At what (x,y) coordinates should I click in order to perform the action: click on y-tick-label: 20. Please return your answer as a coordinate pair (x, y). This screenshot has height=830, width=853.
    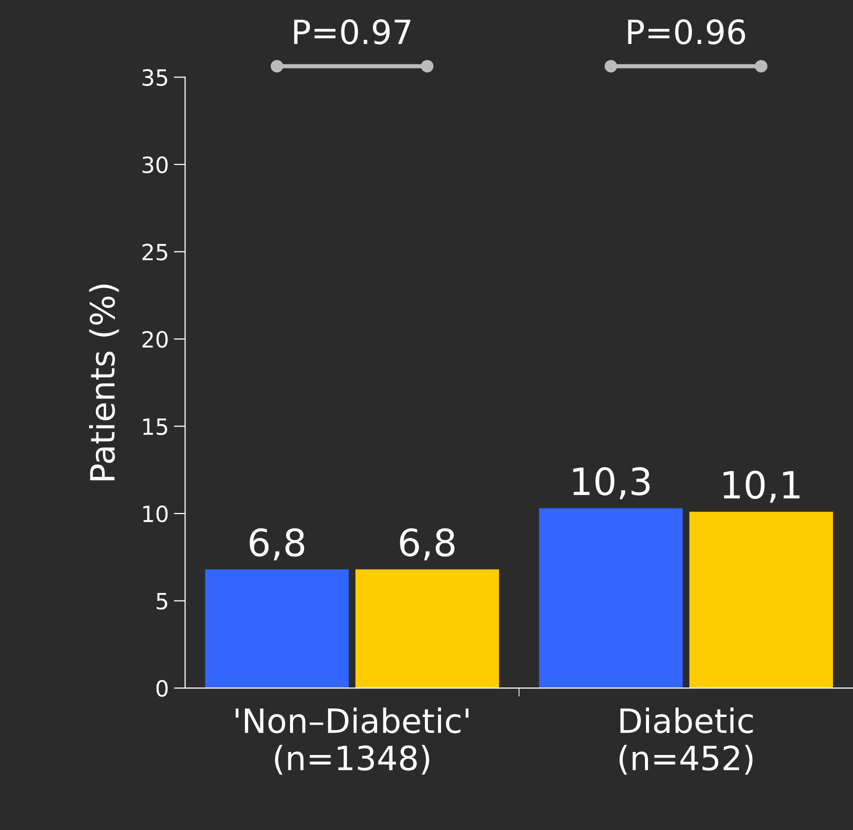
    Looking at the image, I should click on (155, 339).